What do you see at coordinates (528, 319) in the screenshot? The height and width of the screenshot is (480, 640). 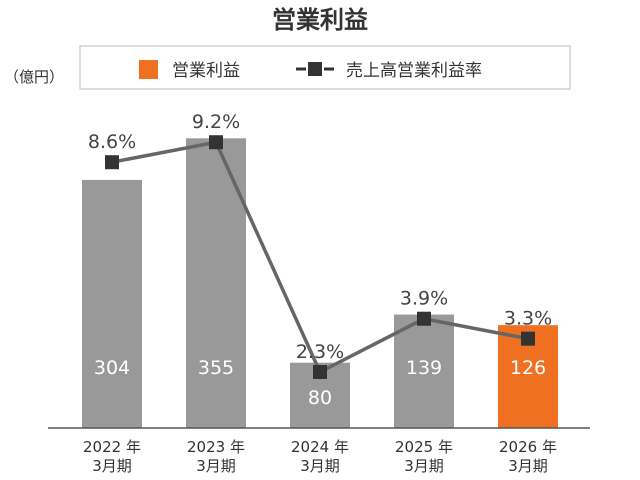 I see `margin-value-label-4: 3.3%` at bounding box center [528, 319].